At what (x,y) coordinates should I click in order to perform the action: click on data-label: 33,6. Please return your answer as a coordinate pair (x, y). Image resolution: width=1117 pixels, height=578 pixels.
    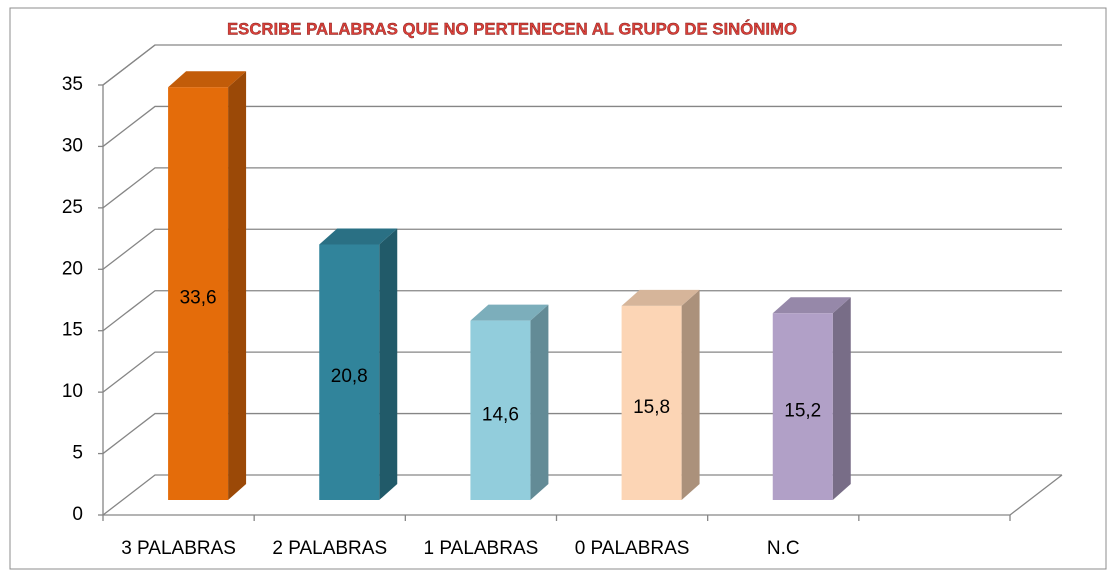
    Looking at the image, I should click on (198, 298).